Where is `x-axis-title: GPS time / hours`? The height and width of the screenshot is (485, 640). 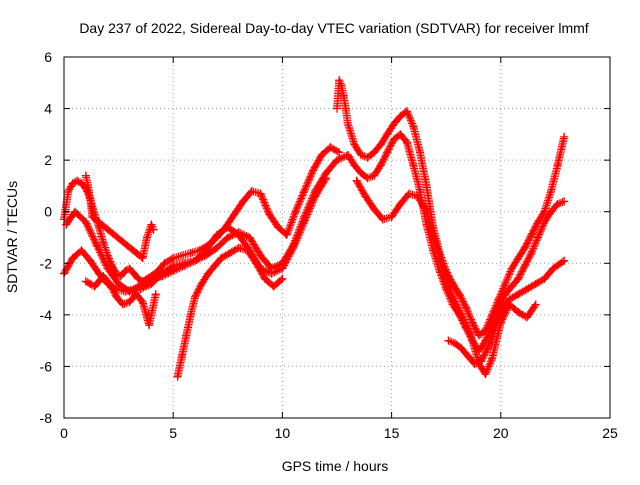
x-axis-title: GPS time / hours is located at coordinates (335, 466).